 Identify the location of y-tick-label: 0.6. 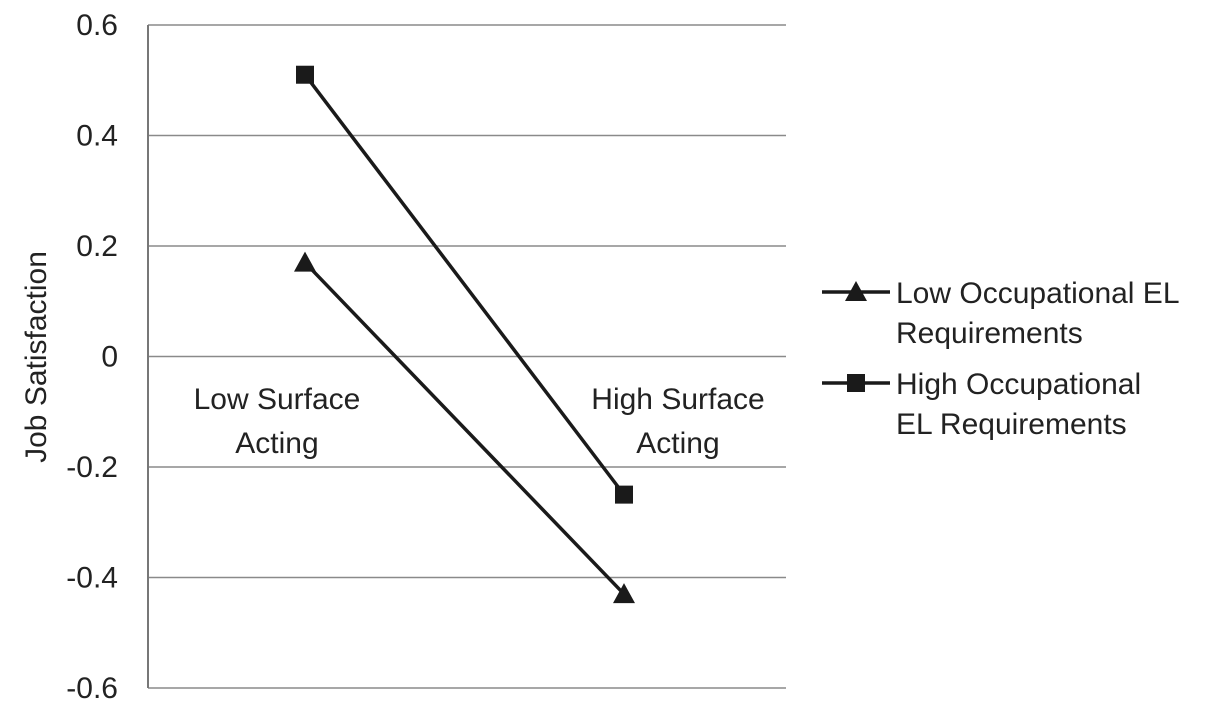
(97, 25).